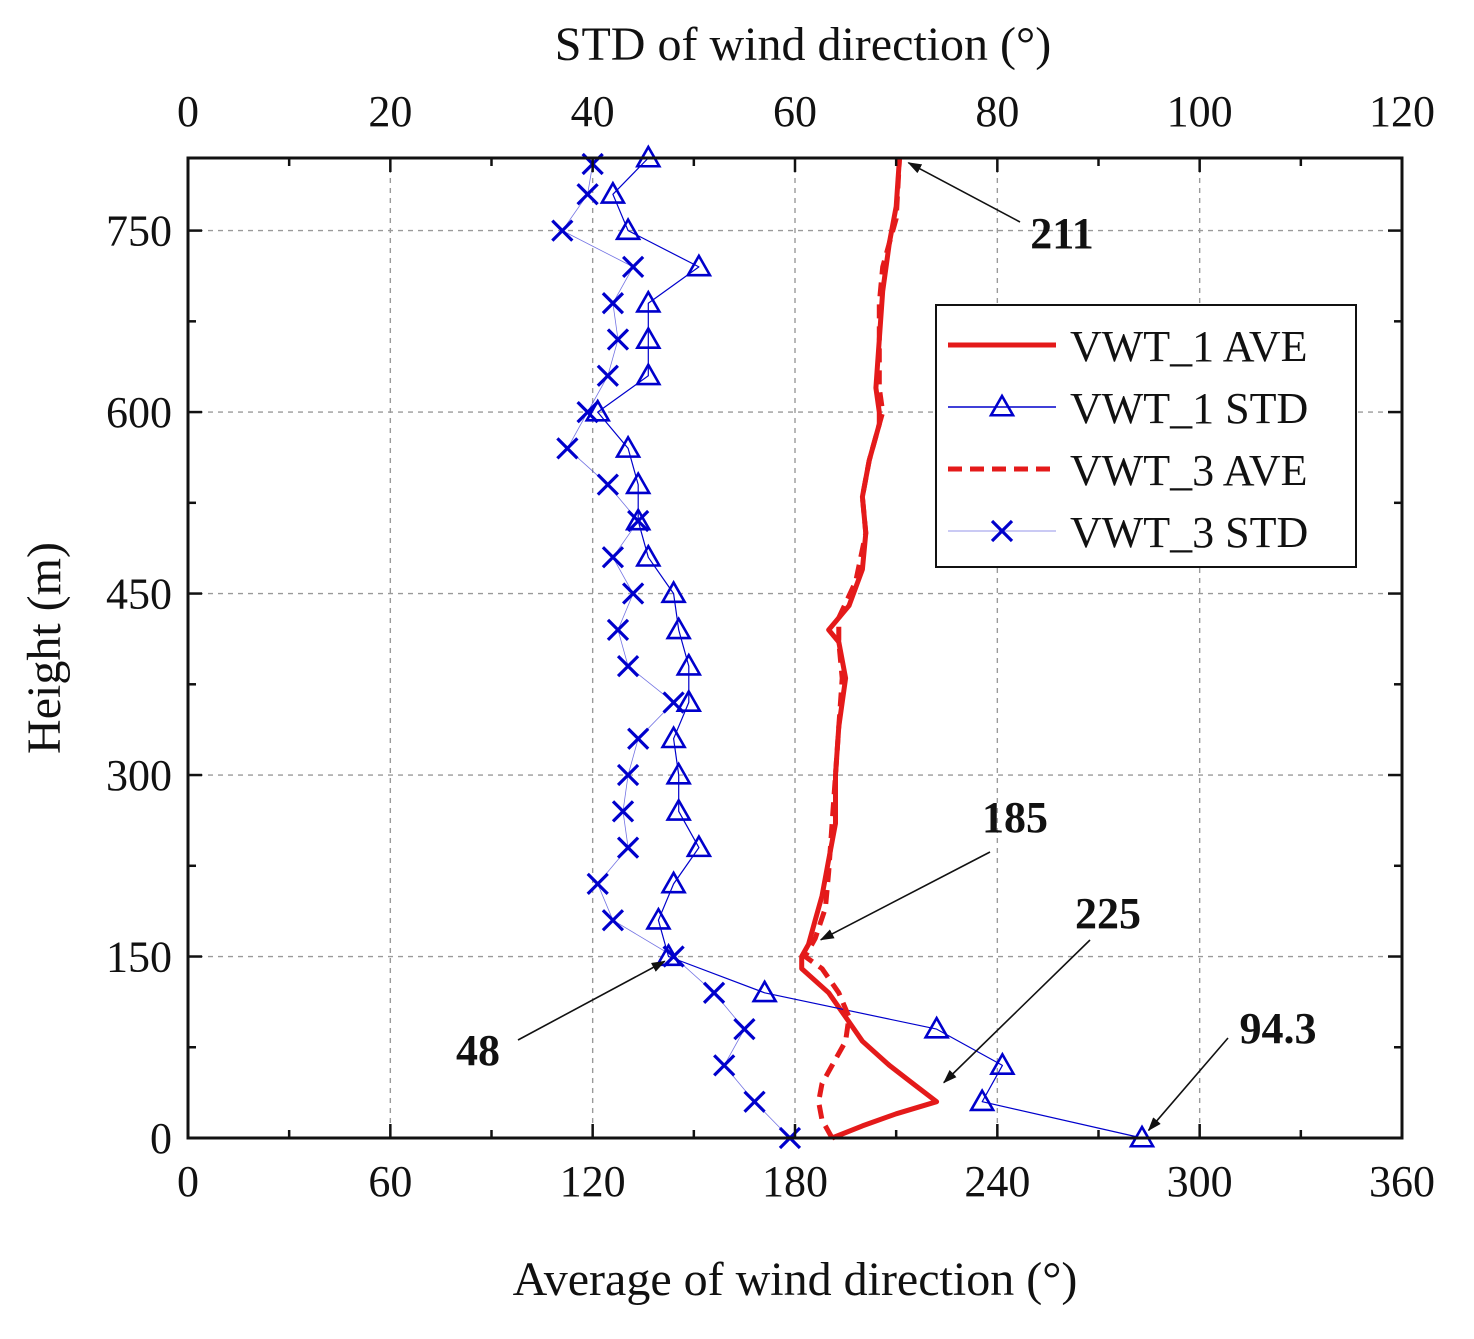 This screenshot has width=1474, height=1339. What do you see at coordinates (795, 1181) in the screenshot?
I see `bottom-tick-label: 180` at bounding box center [795, 1181].